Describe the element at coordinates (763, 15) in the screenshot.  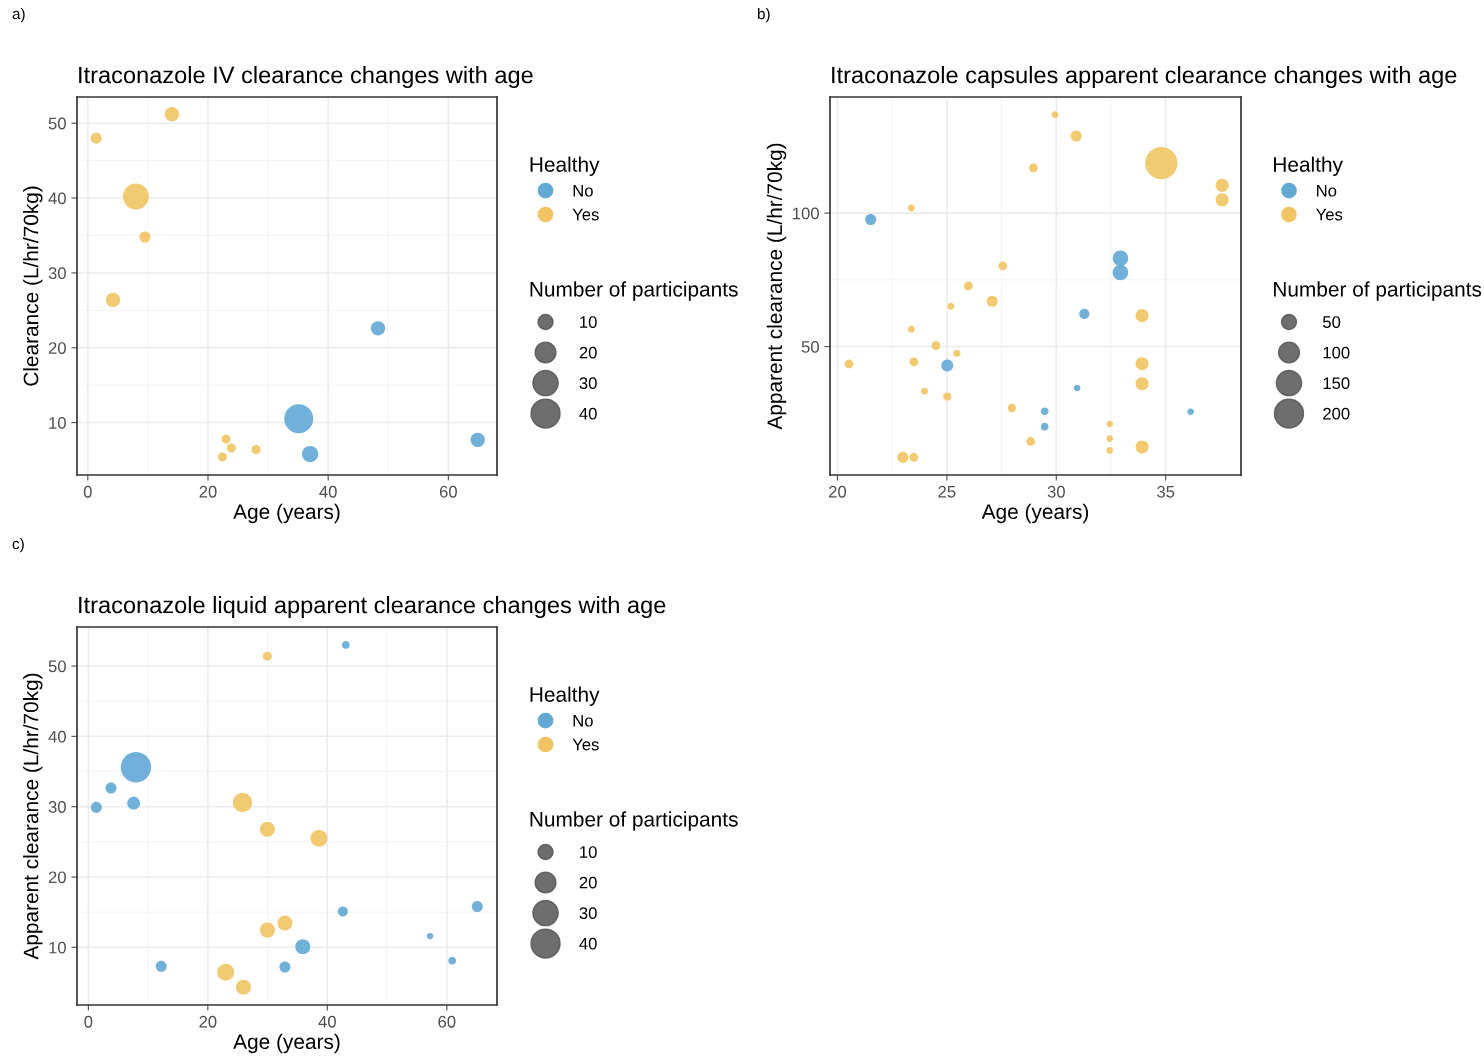
I see `text: b)` at that location.